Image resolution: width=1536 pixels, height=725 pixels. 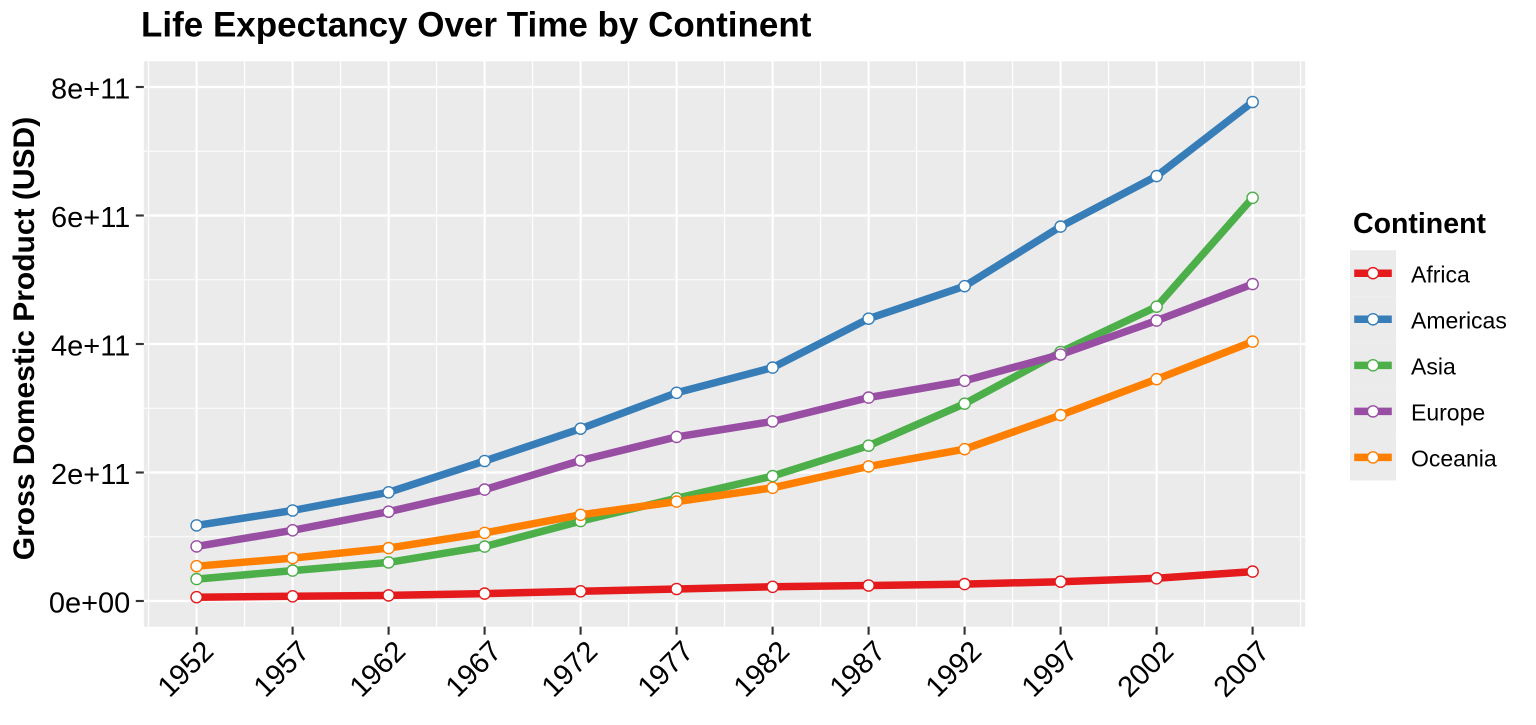 I want to click on svg-text:Life Expectancy Over Time by C: Life Expectancy Over Time by Continent, so click(x=476, y=25).